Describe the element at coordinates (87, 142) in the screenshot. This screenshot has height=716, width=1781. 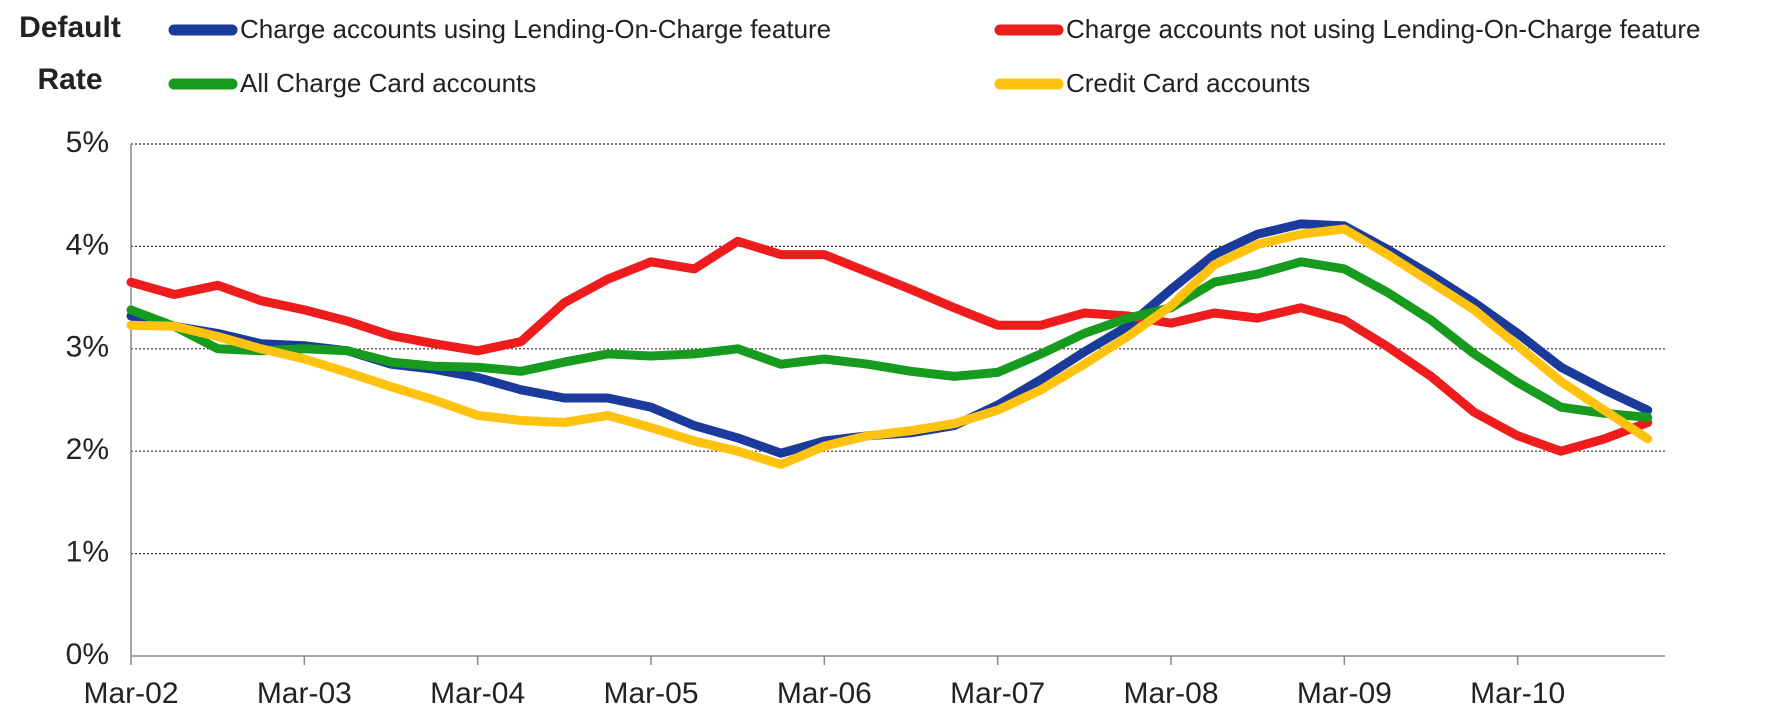
I see `y-tick-label: 5%` at that location.